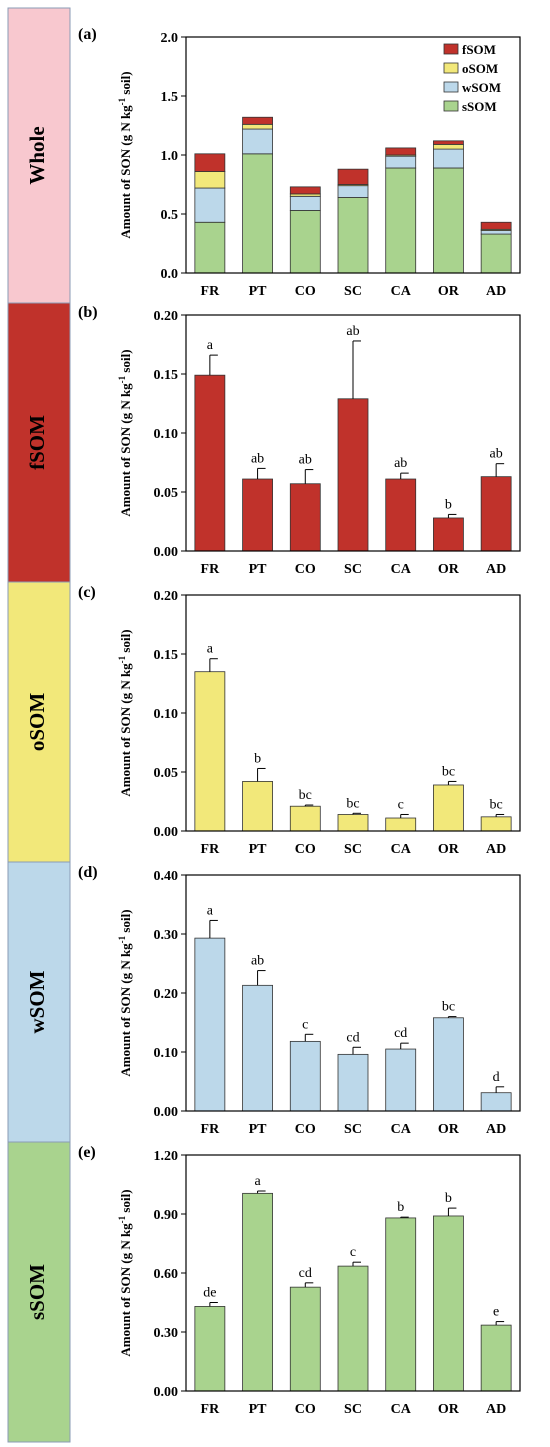  I want to click on legend-swatch-oSOM, so click(451, 68).